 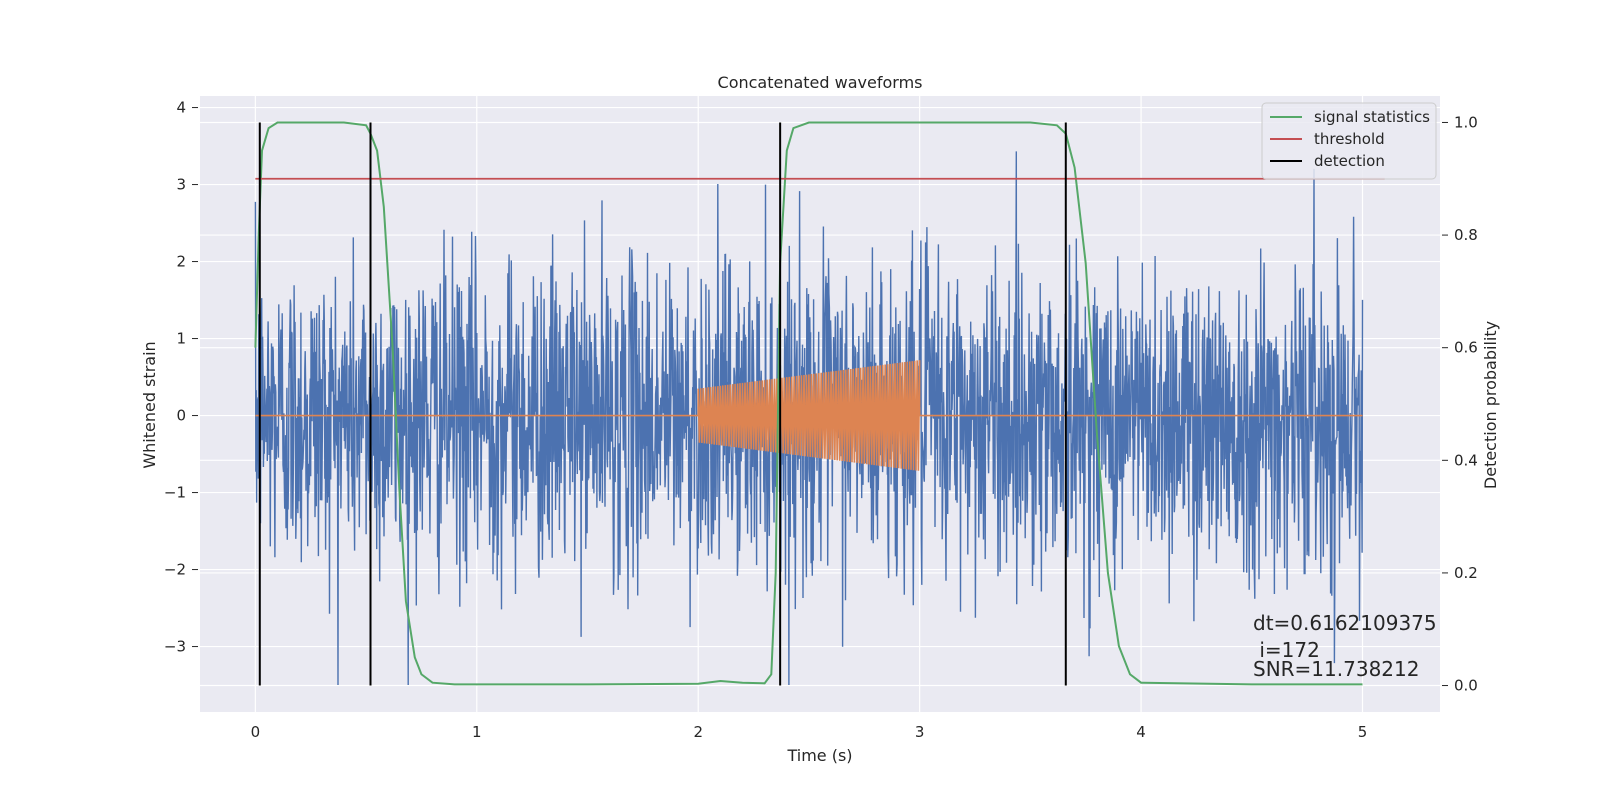 What do you see at coordinates (1490, 405) in the screenshot?
I see `y2-axis-label: Detection probability` at bounding box center [1490, 405].